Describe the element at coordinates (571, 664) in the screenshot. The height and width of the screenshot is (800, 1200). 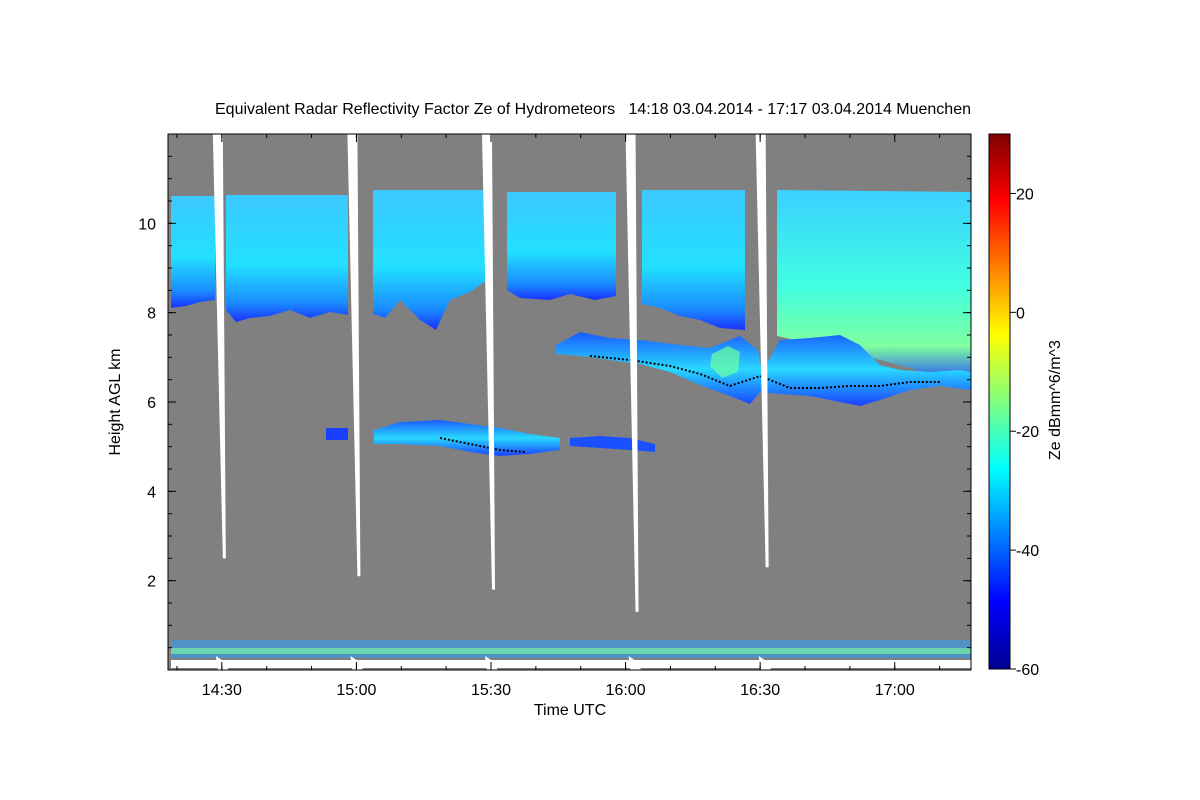
I see `ground-strip` at that location.